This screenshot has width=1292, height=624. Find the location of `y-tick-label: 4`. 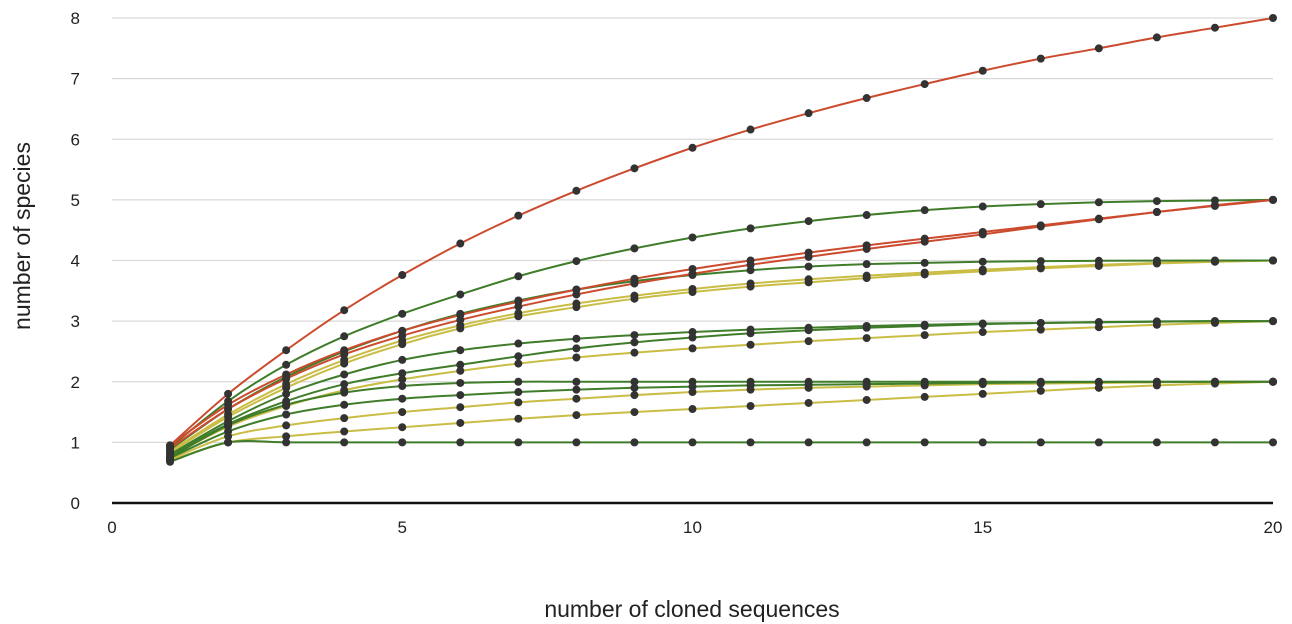

y-tick-label: 4 is located at coordinates (75, 261).